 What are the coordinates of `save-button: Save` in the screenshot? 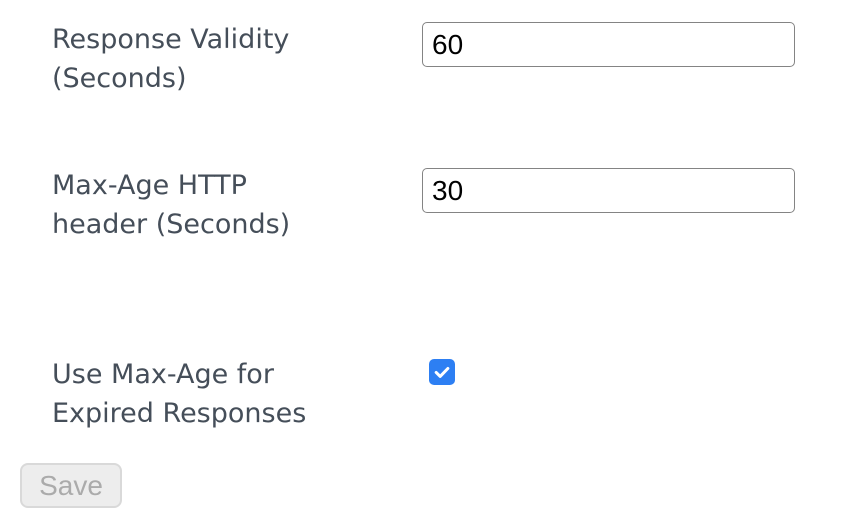 It's located at (71, 485).